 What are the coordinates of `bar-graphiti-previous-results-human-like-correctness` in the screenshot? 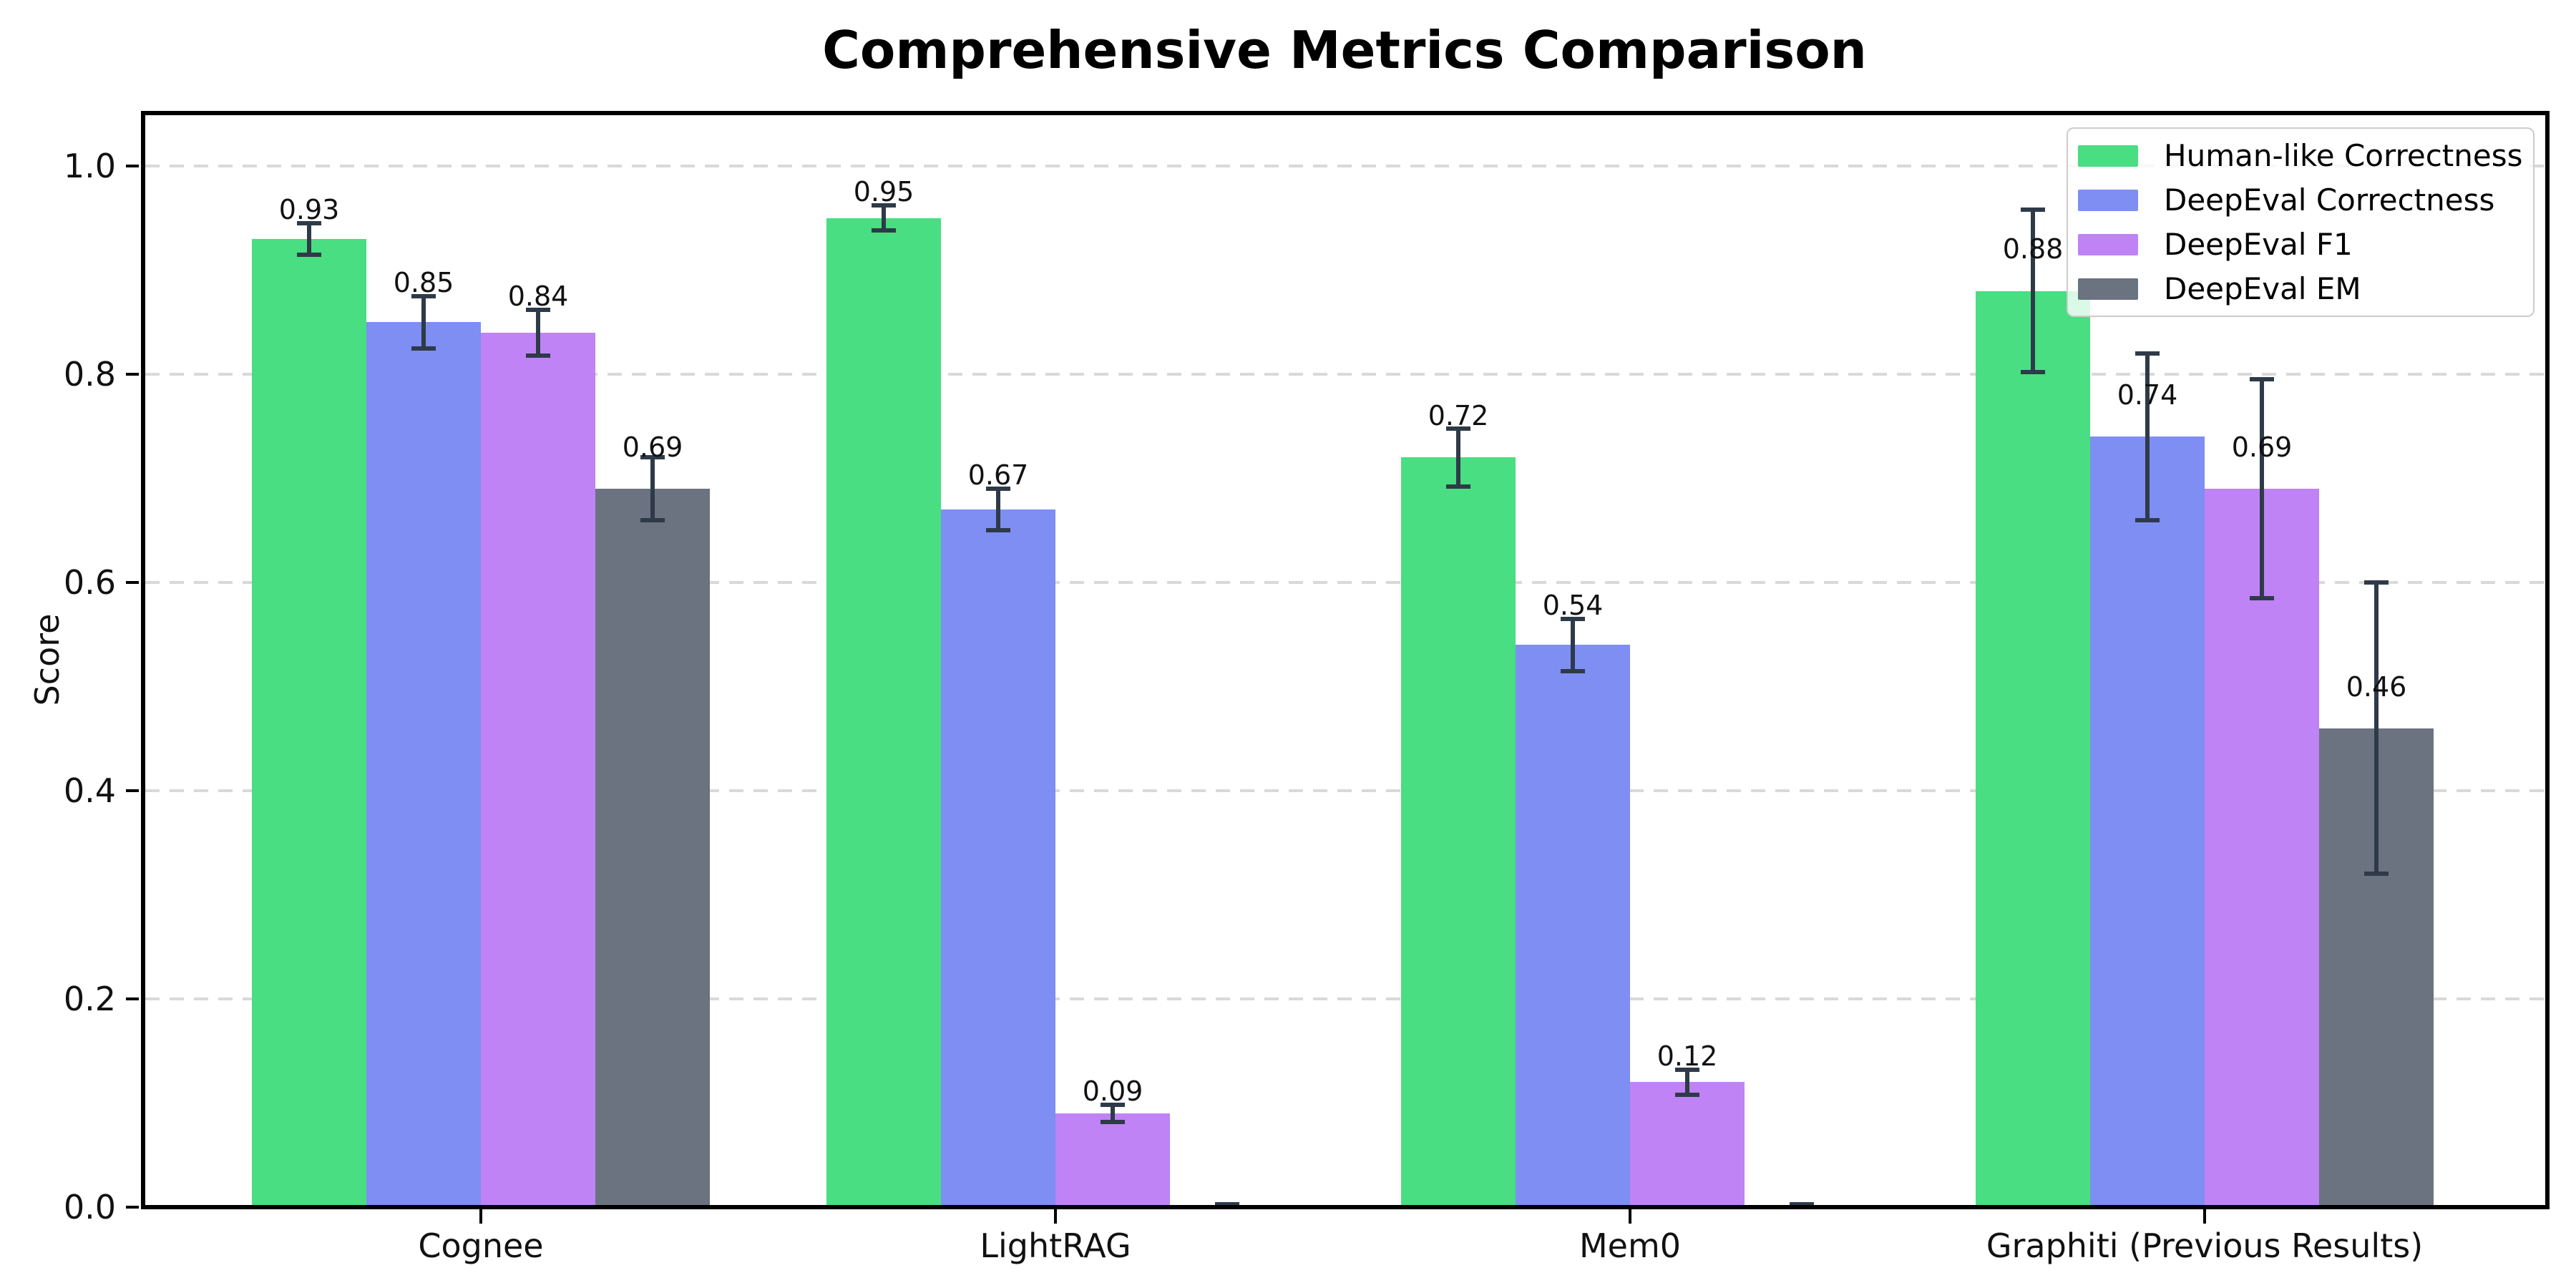 It's located at (2033, 749).